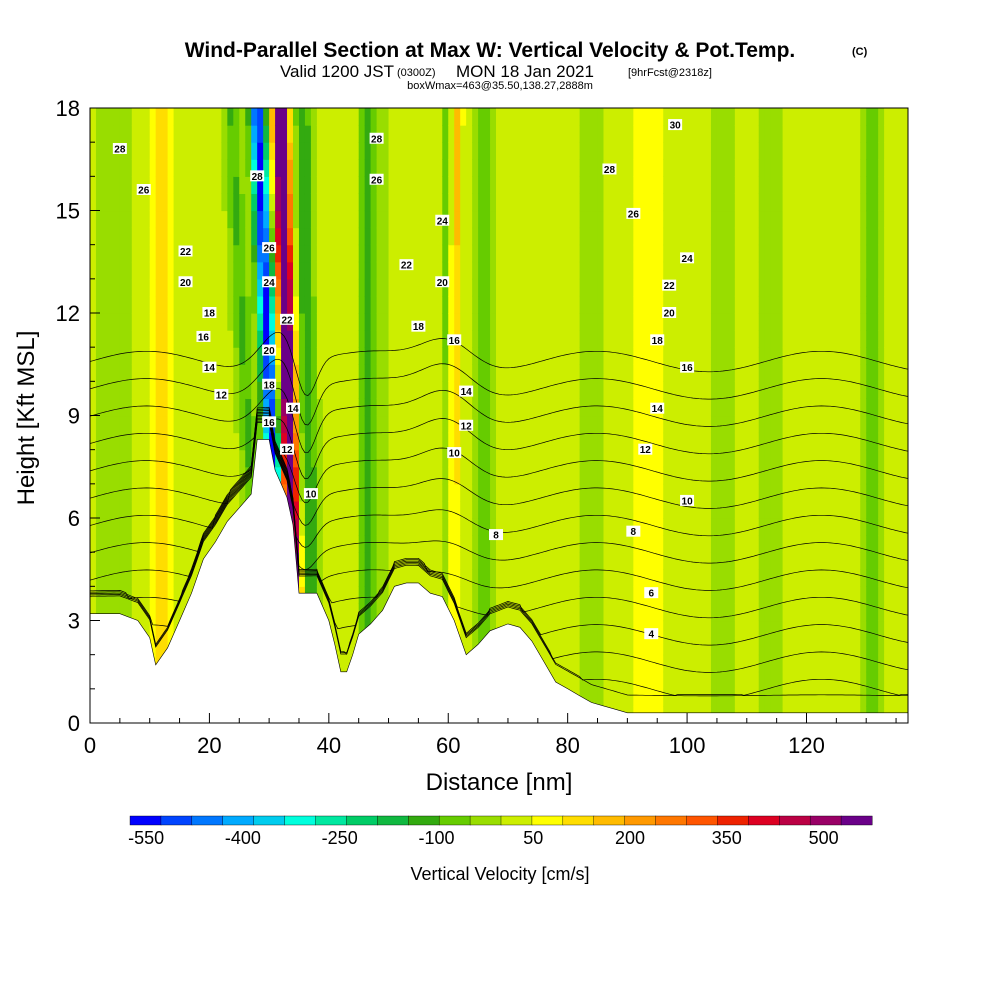  What do you see at coordinates (499, 492) in the screenshot?
I see `theta-contour` at bounding box center [499, 492].